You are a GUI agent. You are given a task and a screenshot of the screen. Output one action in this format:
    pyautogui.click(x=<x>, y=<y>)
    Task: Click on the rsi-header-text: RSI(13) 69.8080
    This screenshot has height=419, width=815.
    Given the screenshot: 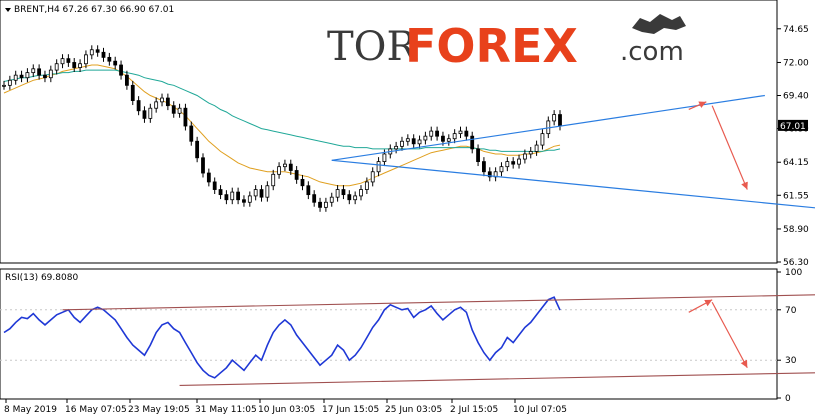 What is the action you would take?
    pyautogui.click(x=41, y=278)
    